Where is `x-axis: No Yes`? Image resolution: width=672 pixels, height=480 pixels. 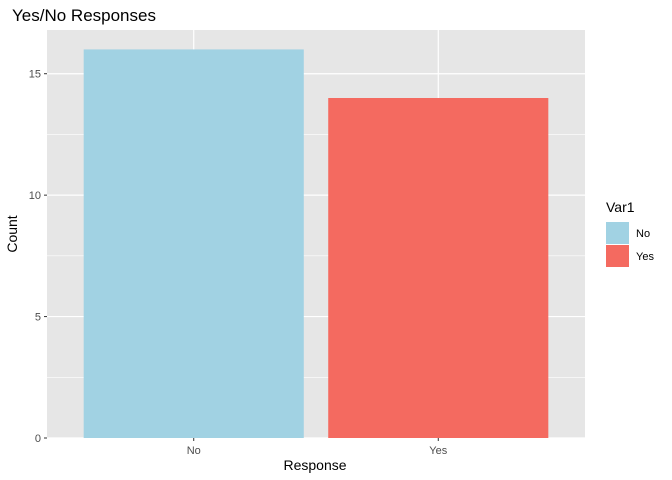 x-axis: No Yes is located at coordinates (317, 447).